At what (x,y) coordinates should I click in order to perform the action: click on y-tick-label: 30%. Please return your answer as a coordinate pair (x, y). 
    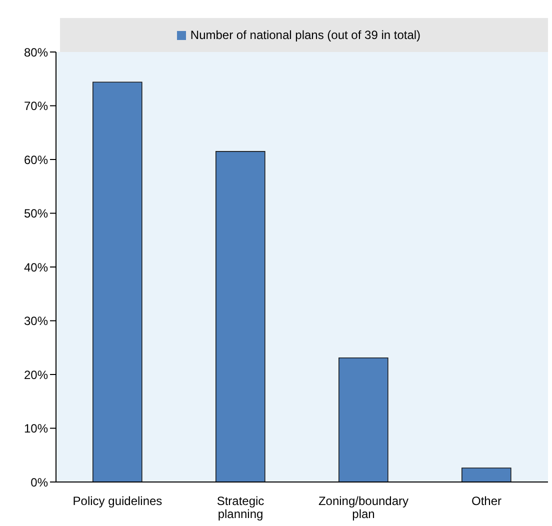
    Looking at the image, I should click on (36, 321).